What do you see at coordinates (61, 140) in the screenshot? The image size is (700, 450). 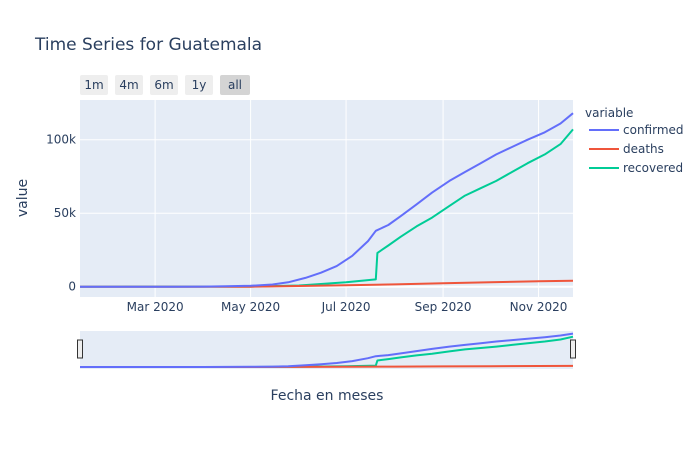 I see `y-tick-label: 100k` at bounding box center [61, 140].